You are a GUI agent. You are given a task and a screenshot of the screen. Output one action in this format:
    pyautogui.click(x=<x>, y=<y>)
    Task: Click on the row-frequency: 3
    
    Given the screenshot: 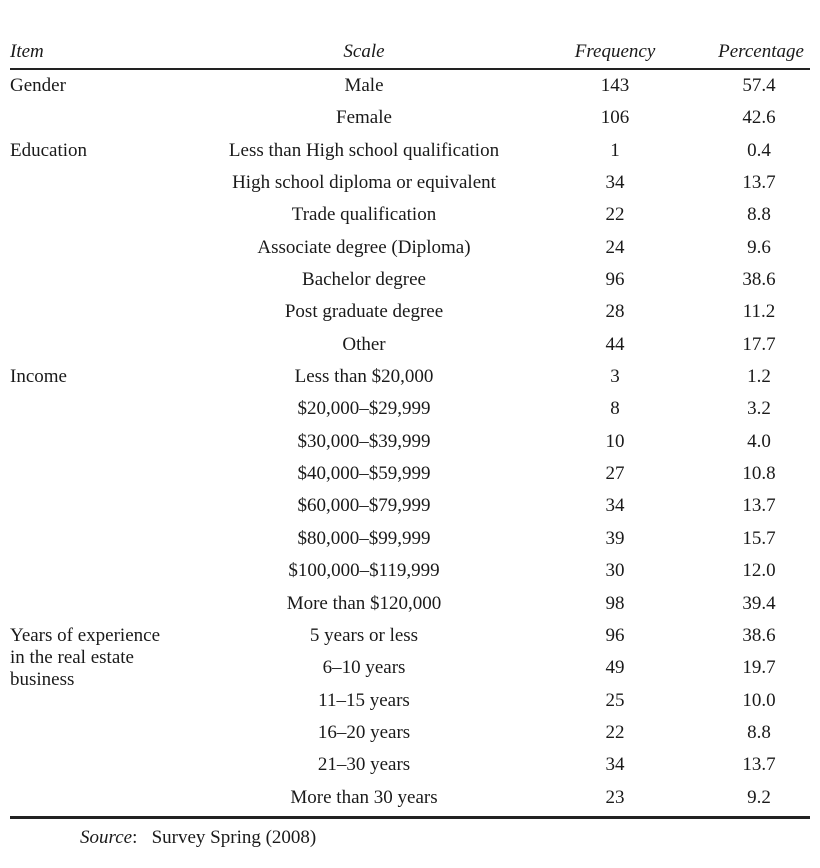 What is the action you would take?
    pyautogui.click(x=615, y=377)
    